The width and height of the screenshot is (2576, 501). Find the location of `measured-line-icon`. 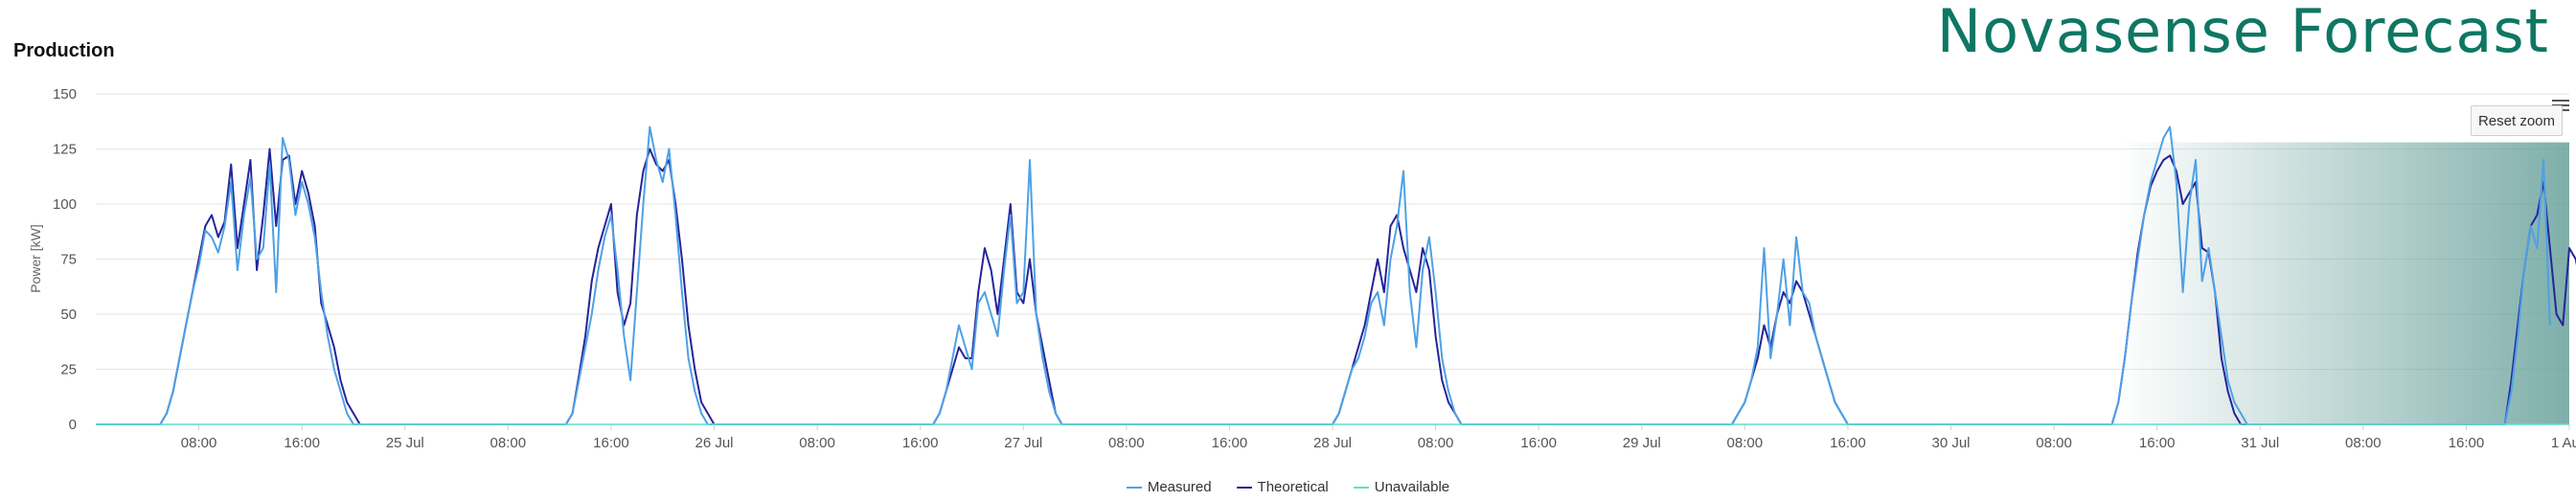

measured-line-icon is located at coordinates (1134, 488).